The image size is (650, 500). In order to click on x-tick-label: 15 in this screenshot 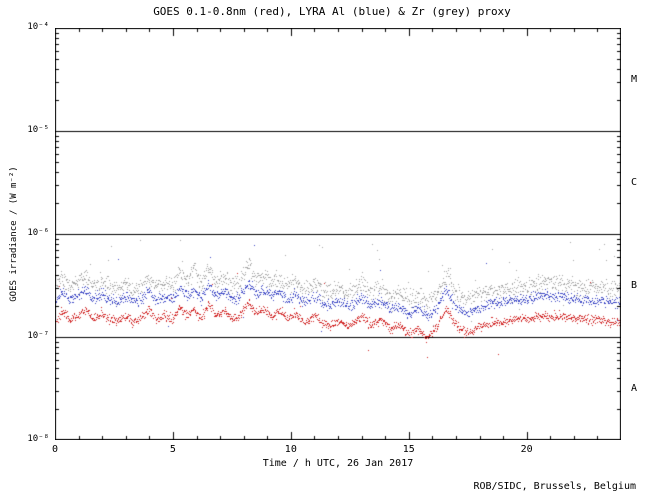, I will do `click(408, 449)`.